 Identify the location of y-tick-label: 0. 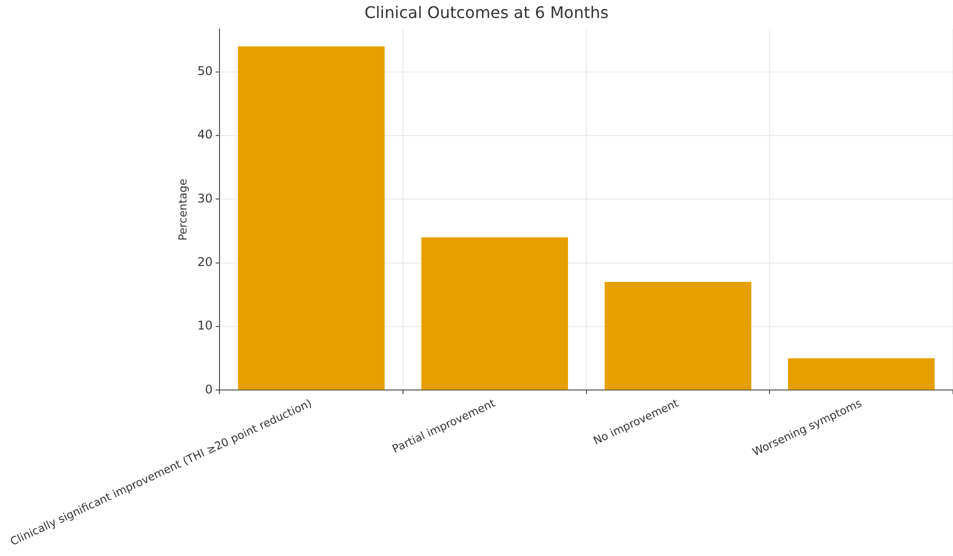
(209, 389).